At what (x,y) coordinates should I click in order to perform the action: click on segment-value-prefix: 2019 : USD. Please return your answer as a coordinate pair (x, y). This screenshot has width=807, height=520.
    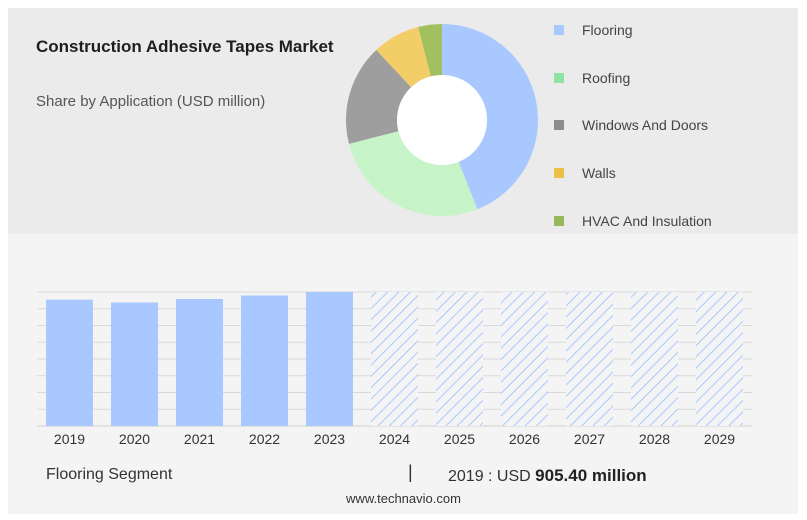
    Looking at the image, I should click on (489, 476).